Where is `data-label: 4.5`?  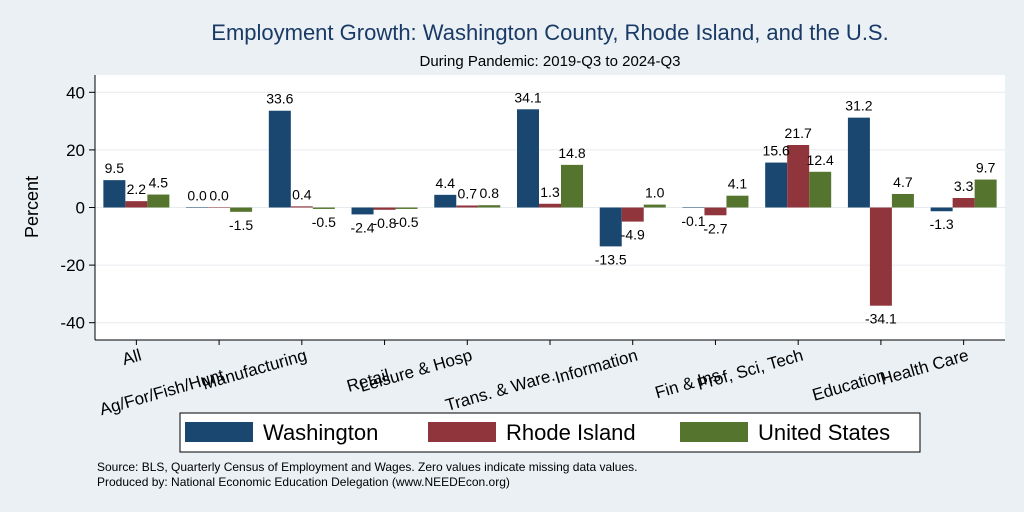 data-label: 4.5 is located at coordinates (159, 183).